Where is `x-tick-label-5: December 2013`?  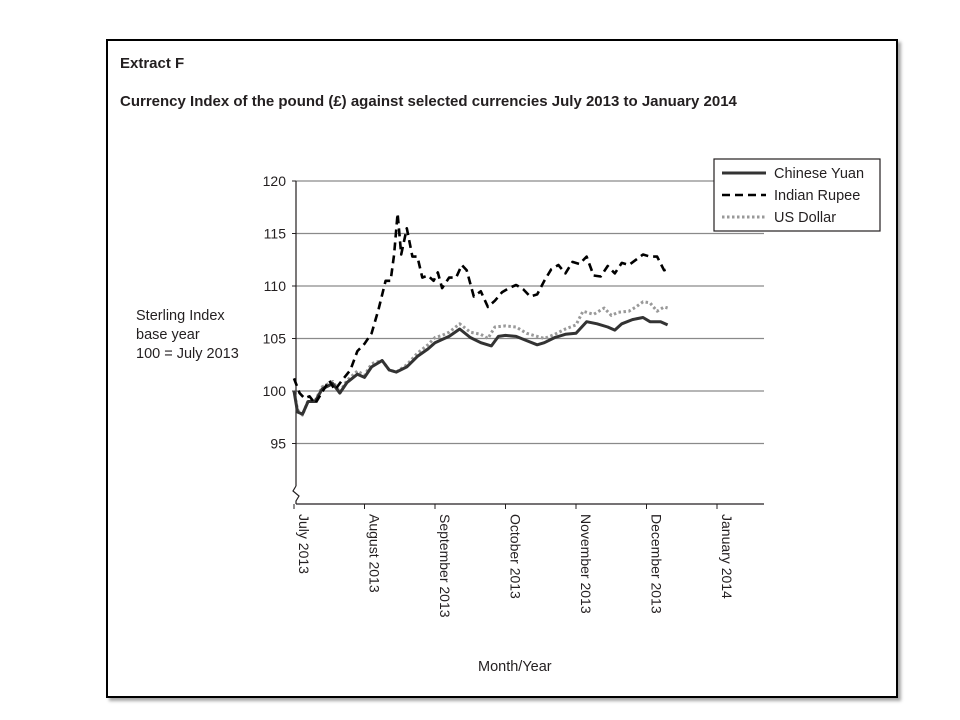 x-tick-label-5: December 2013 is located at coordinates (657, 564).